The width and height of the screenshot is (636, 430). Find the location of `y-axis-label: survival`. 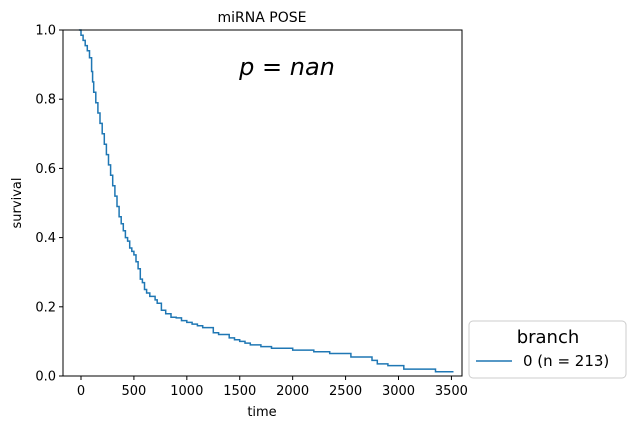

y-axis-label: survival is located at coordinates (17, 203).